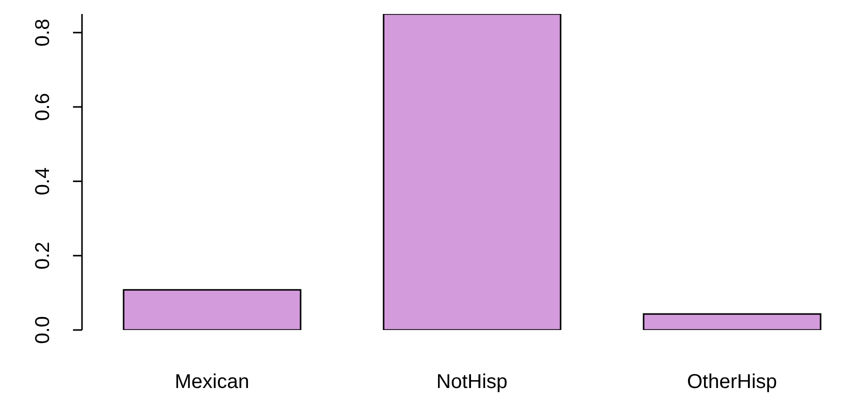 The width and height of the screenshot is (862, 409). Describe the element at coordinates (43, 330) in the screenshot. I see `y-tick-label: 0.0` at that location.